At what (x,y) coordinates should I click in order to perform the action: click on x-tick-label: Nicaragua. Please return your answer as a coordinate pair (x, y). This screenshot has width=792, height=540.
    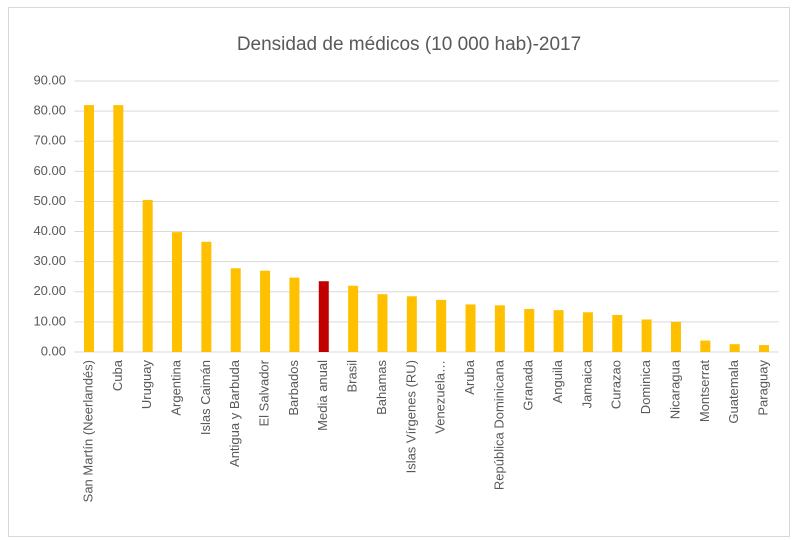
    Looking at the image, I should click on (674, 389).